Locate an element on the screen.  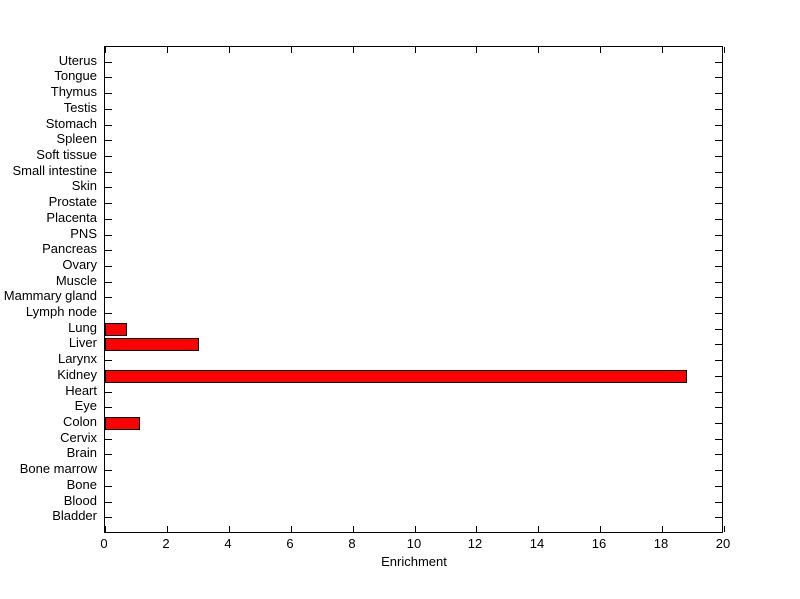
x-tick-label: 8 is located at coordinates (352, 543).